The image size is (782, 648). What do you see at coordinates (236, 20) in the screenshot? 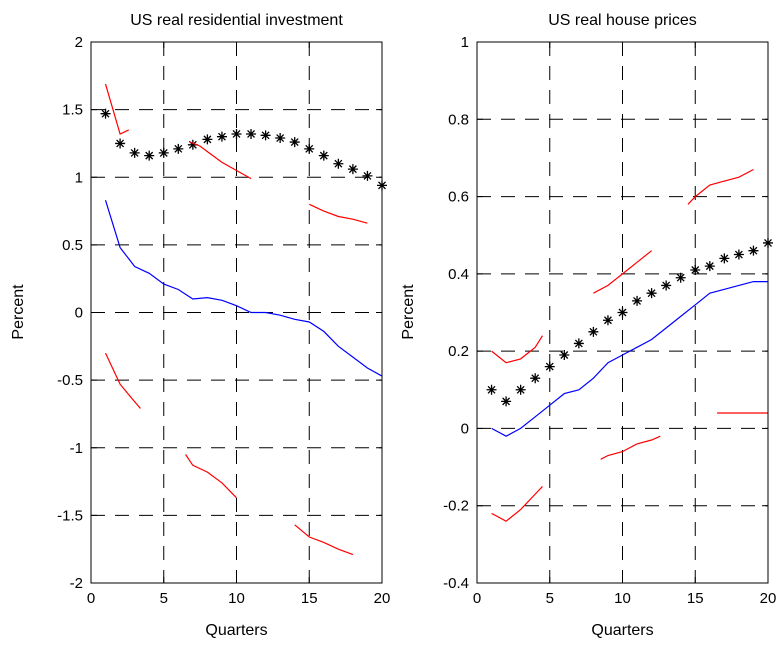
I see `chart-title: US real residential investment` at bounding box center [236, 20].